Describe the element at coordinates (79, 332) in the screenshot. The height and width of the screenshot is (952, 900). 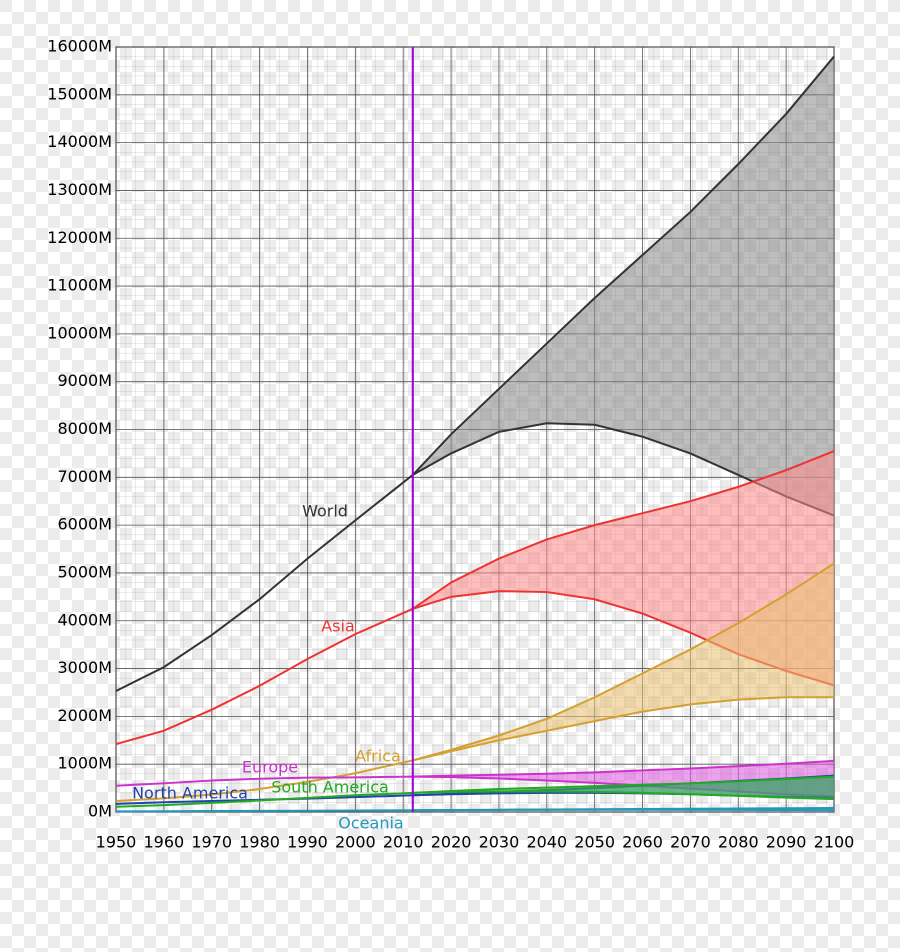
I see `y-tick-label: 10000M` at that location.